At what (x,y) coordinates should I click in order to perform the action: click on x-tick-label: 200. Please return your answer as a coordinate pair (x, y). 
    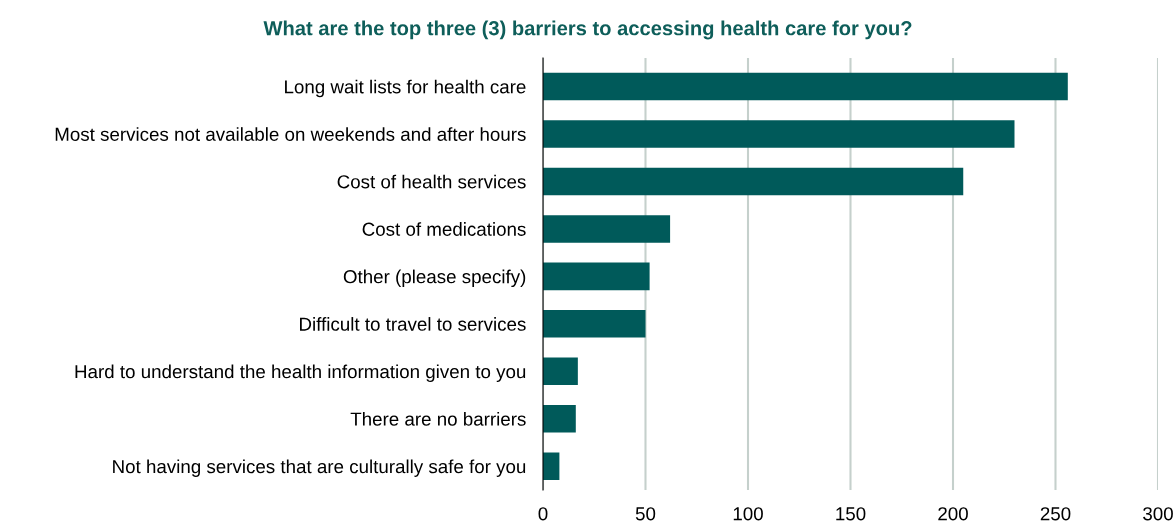
    Looking at the image, I should click on (953, 514).